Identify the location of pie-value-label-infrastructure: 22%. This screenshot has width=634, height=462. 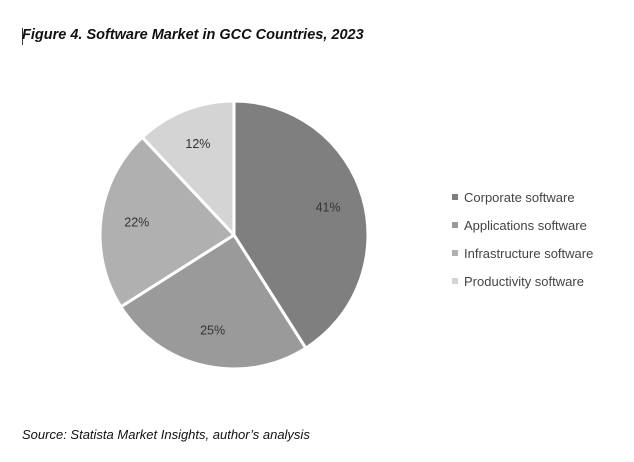
(136, 223).